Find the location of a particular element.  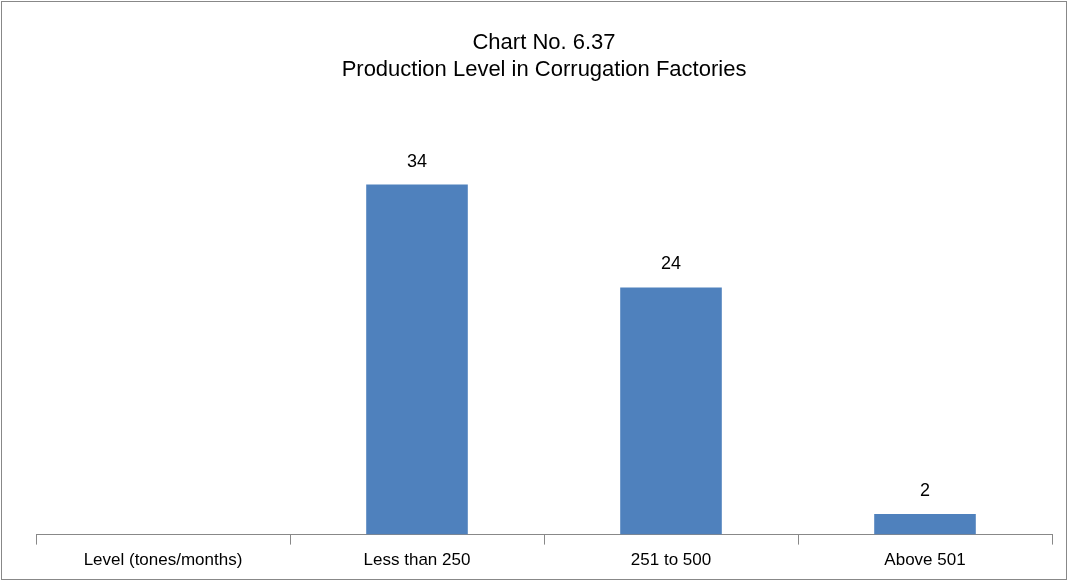

x-tick-label: 251 to 500 is located at coordinates (671, 560).